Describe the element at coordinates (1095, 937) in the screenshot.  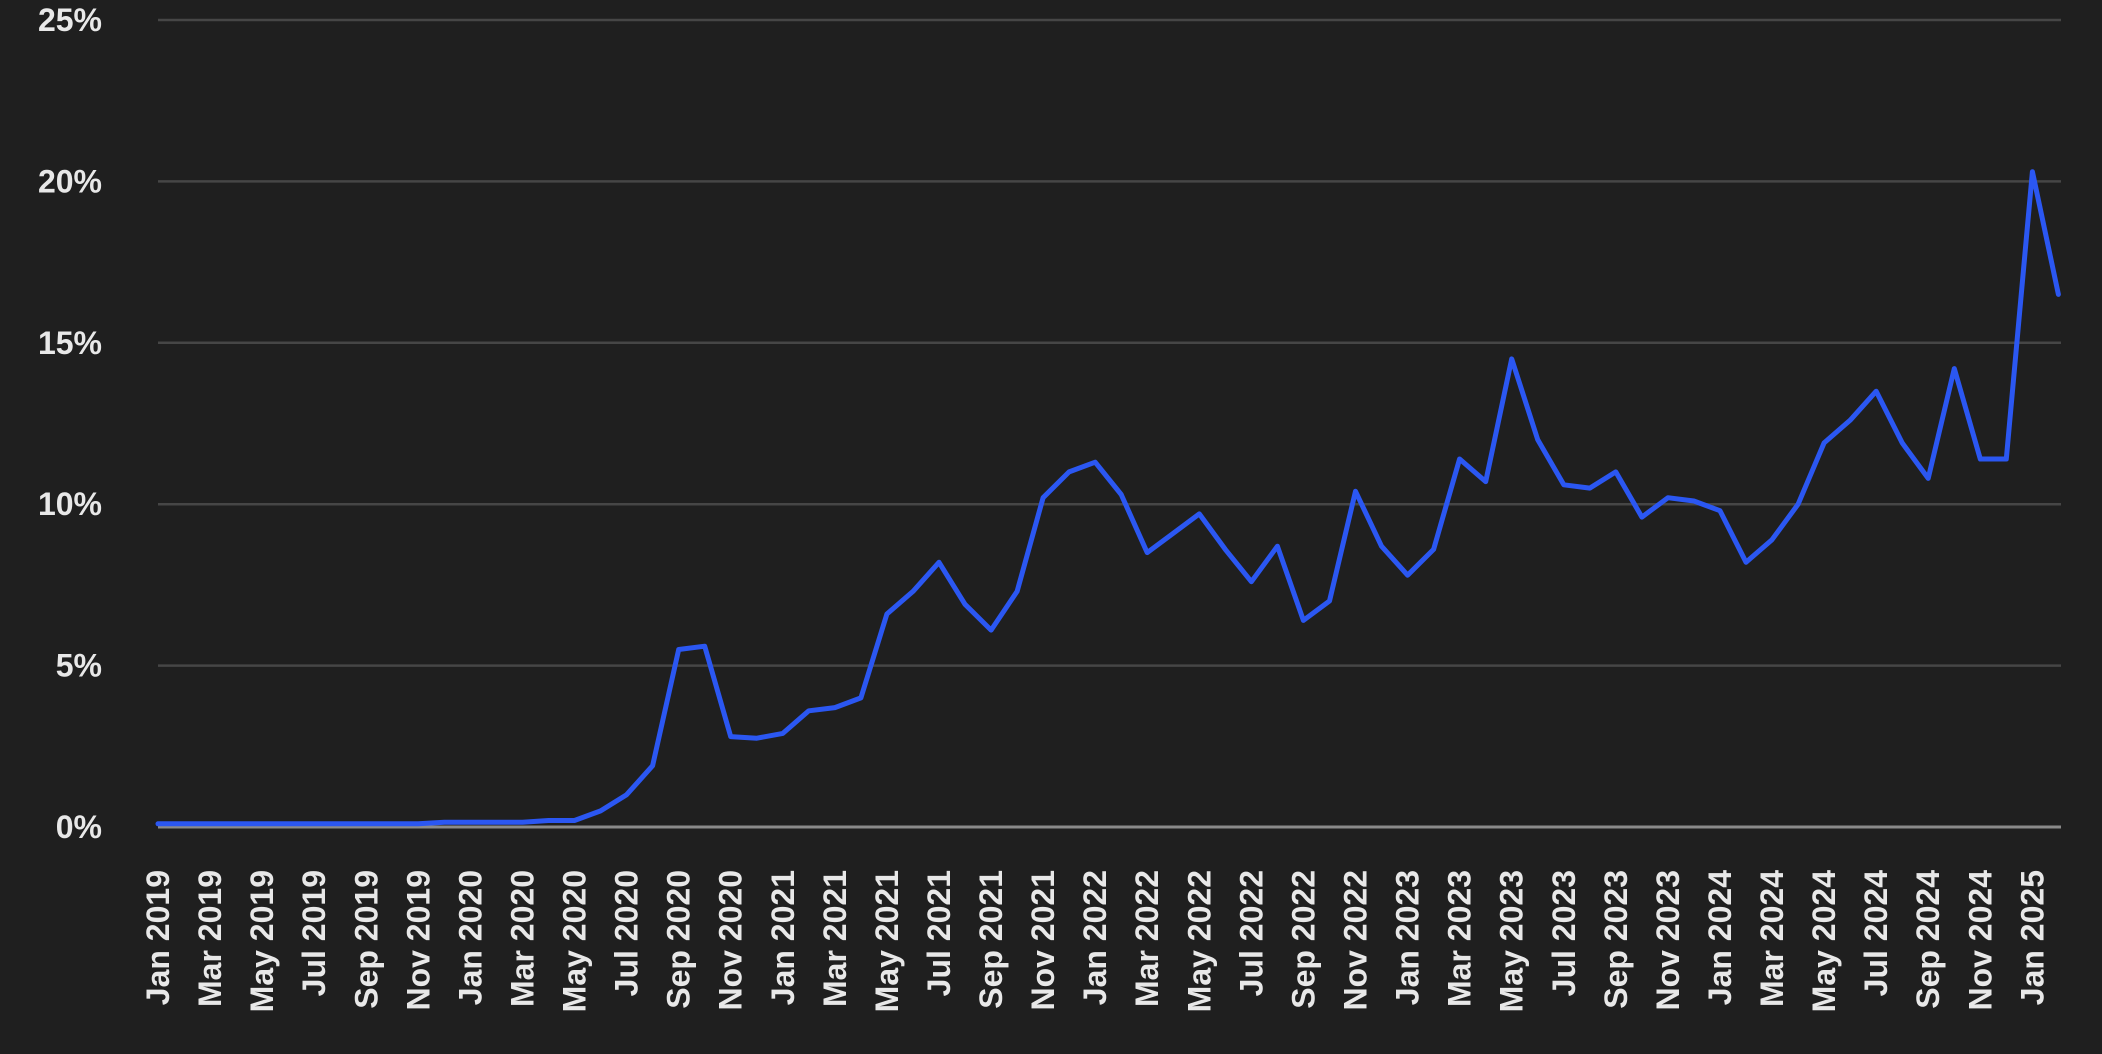
I see `x-tick-label: Jan 2022` at that location.